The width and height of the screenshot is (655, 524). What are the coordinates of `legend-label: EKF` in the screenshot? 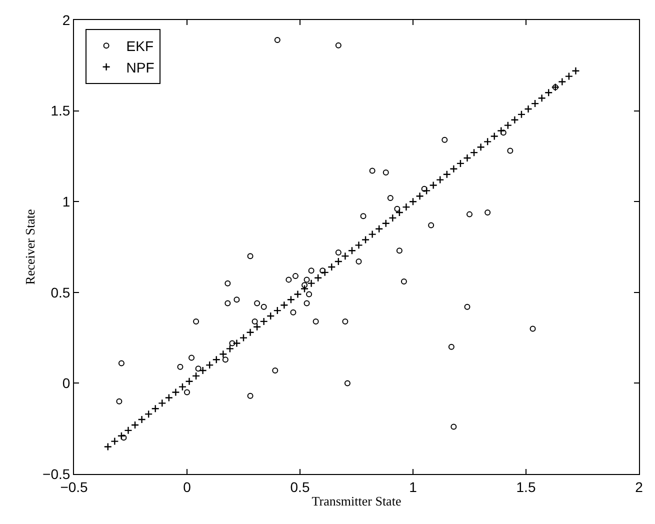 It's located at (140, 46).